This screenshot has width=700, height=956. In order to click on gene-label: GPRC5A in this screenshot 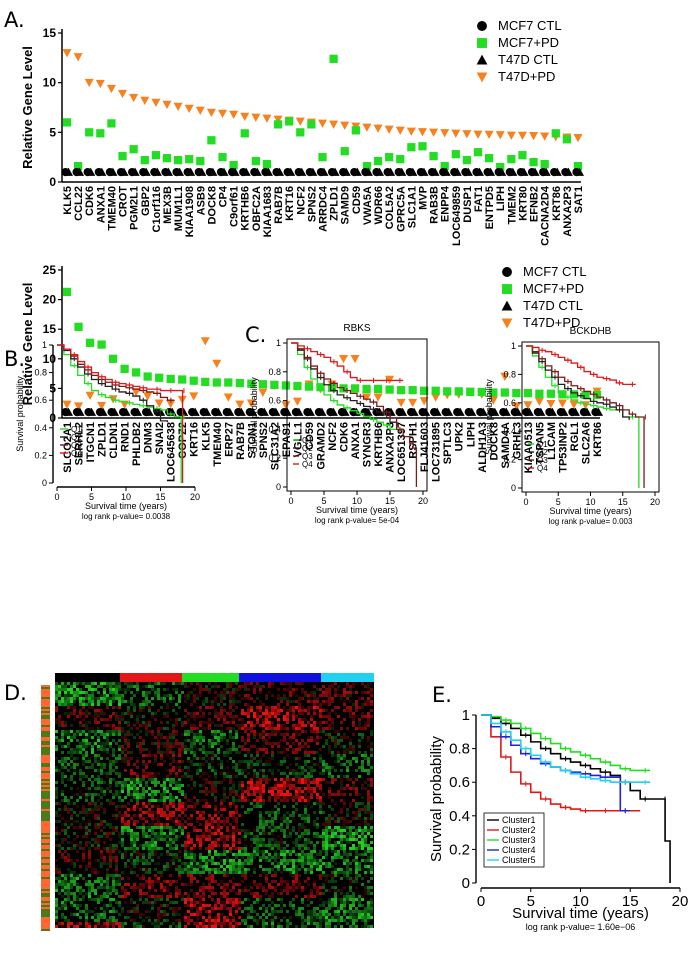, I will do `click(401, 209)`.